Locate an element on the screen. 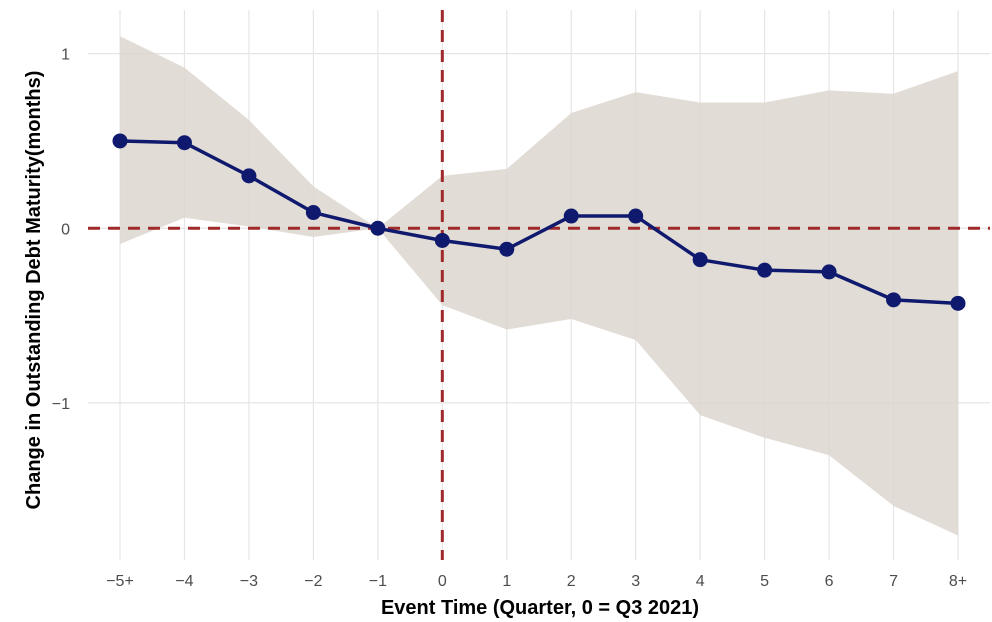  x-axis-title: Event Time (Quarter, 0 = Q3 2021) is located at coordinates (540, 608).